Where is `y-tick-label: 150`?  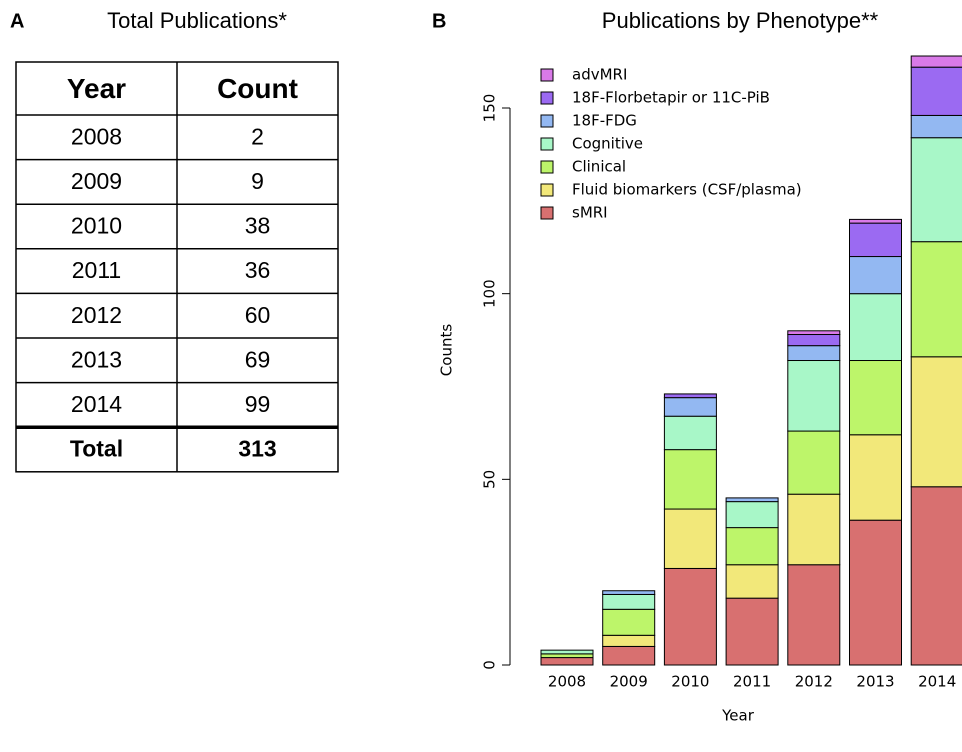
y-tick-label: 150 is located at coordinates (490, 108).